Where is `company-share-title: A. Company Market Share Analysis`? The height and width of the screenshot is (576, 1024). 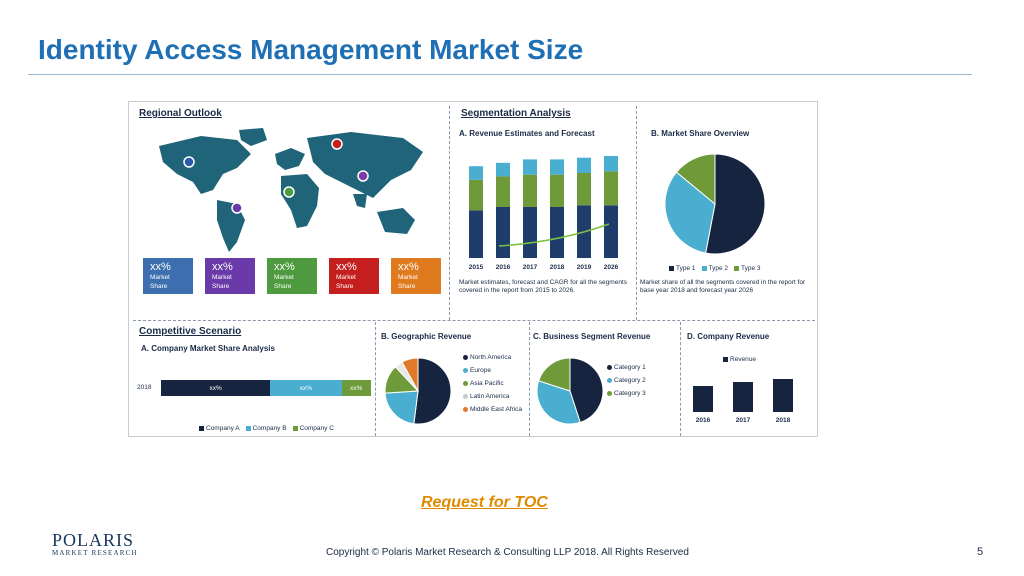
company-share-title: A. Company Market Share Analysis is located at coordinates (208, 348).